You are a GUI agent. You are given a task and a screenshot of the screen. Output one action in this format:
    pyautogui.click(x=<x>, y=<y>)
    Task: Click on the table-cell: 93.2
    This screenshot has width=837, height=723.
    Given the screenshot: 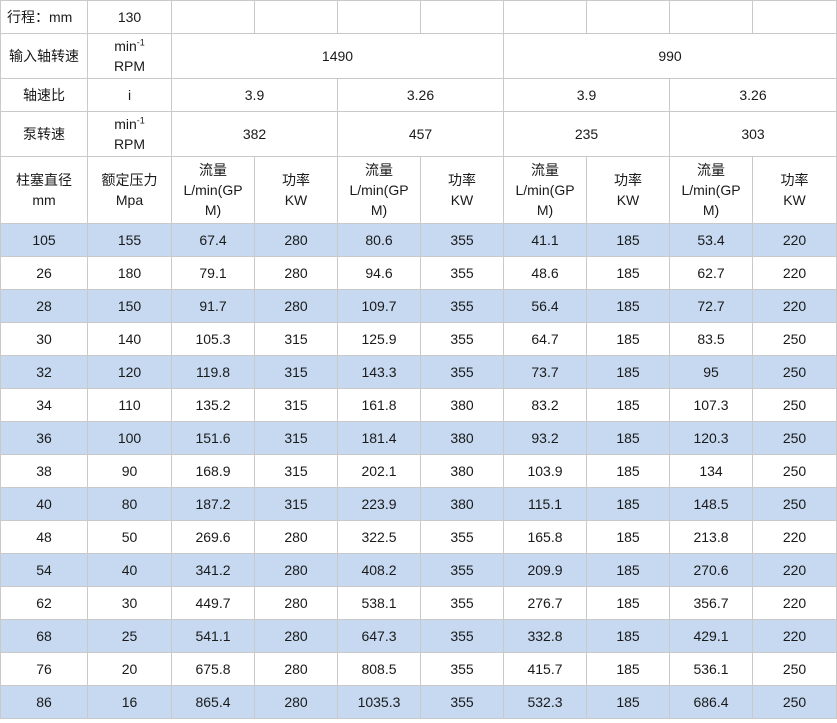 What is the action you would take?
    pyautogui.click(x=545, y=438)
    